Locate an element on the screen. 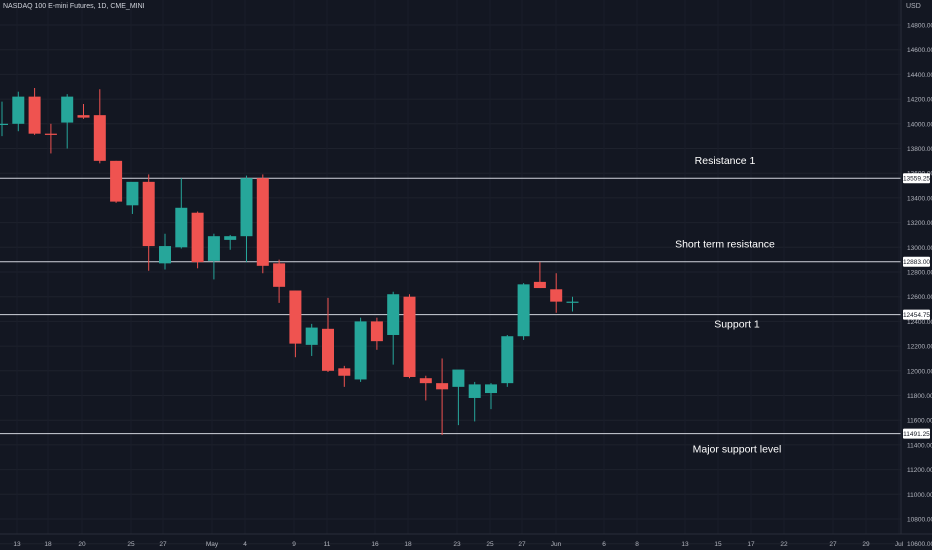 The height and width of the screenshot is (550, 932). time-tick-label: 16 is located at coordinates (375, 544).